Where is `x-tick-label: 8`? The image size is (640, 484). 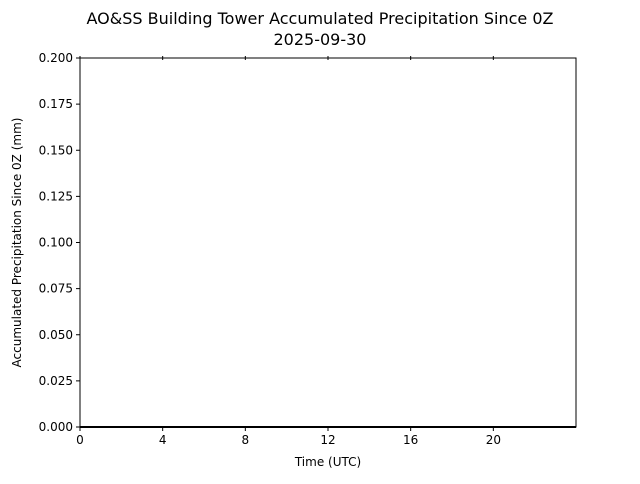
x-tick-label: 8 is located at coordinates (246, 440).